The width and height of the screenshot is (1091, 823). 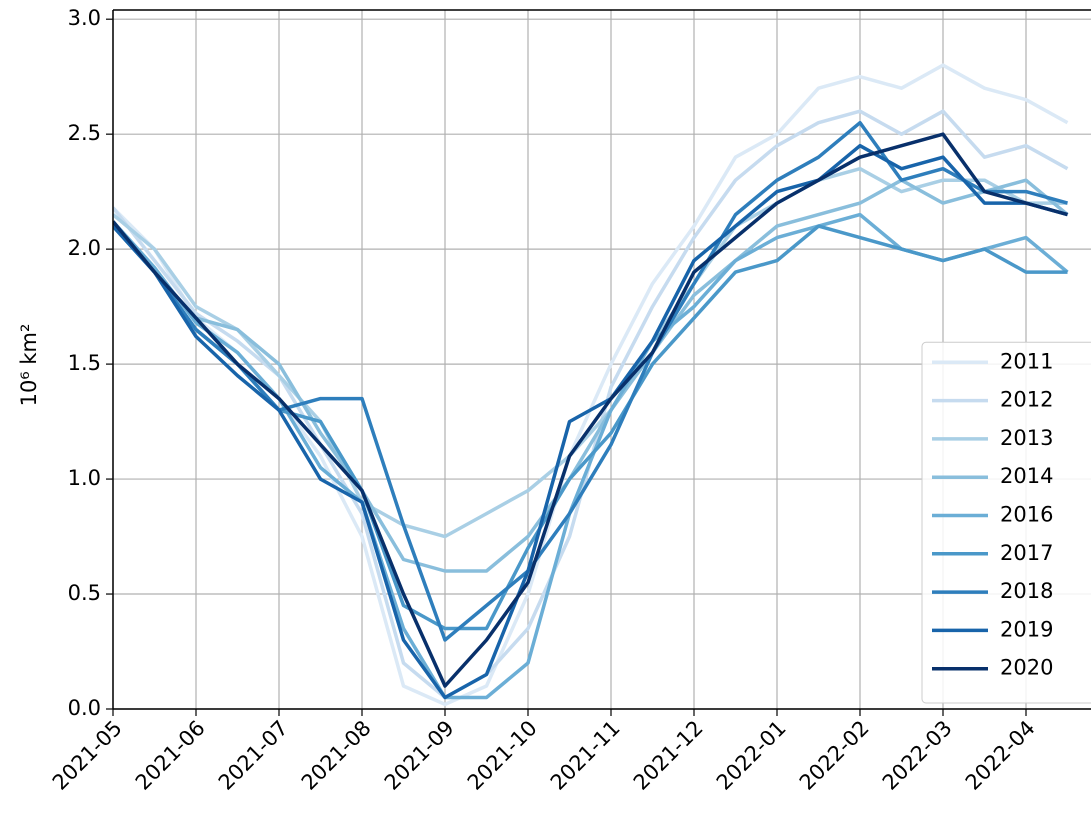 I want to click on legend-box, so click(x=1006, y=522).